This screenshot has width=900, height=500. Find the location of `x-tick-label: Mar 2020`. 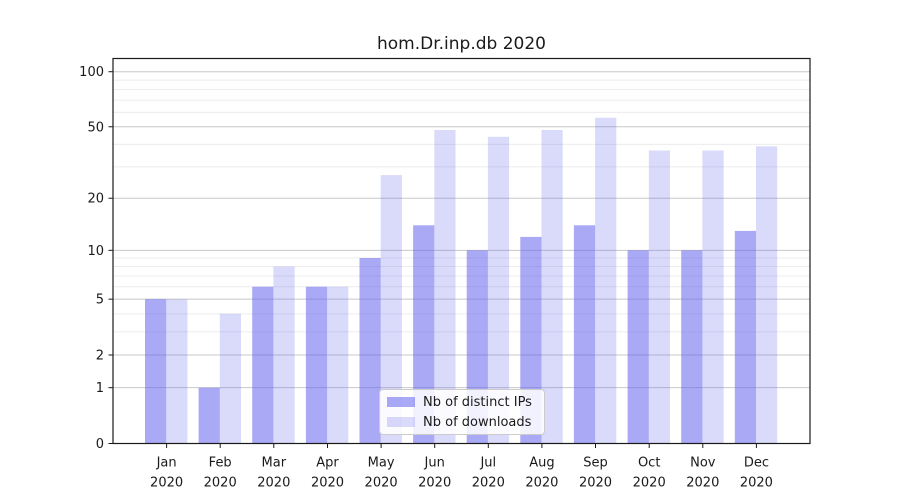

x-tick-label: Mar 2020 is located at coordinates (273, 473).